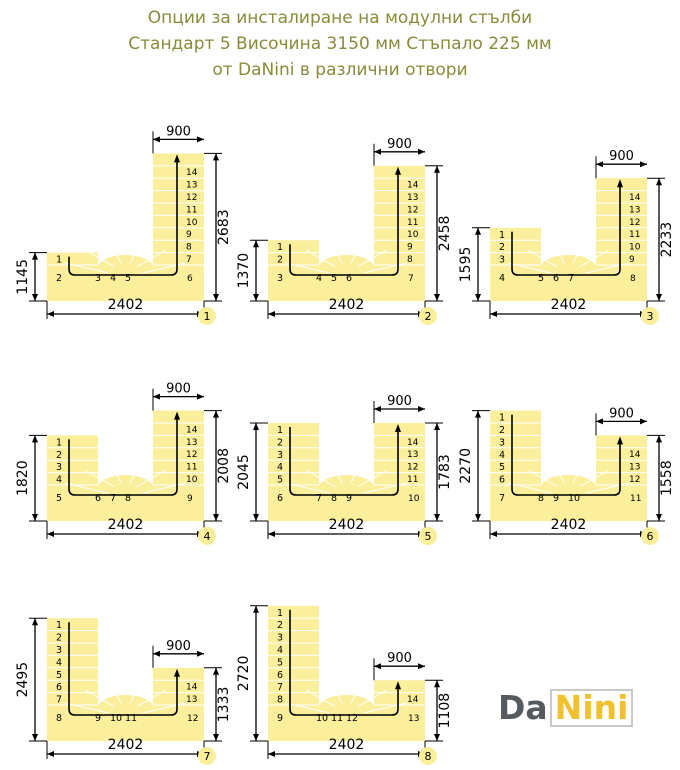 This screenshot has height=770, width=680. Describe the element at coordinates (23, 478) in the screenshot. I see `left-height-label: 1820` at that location.